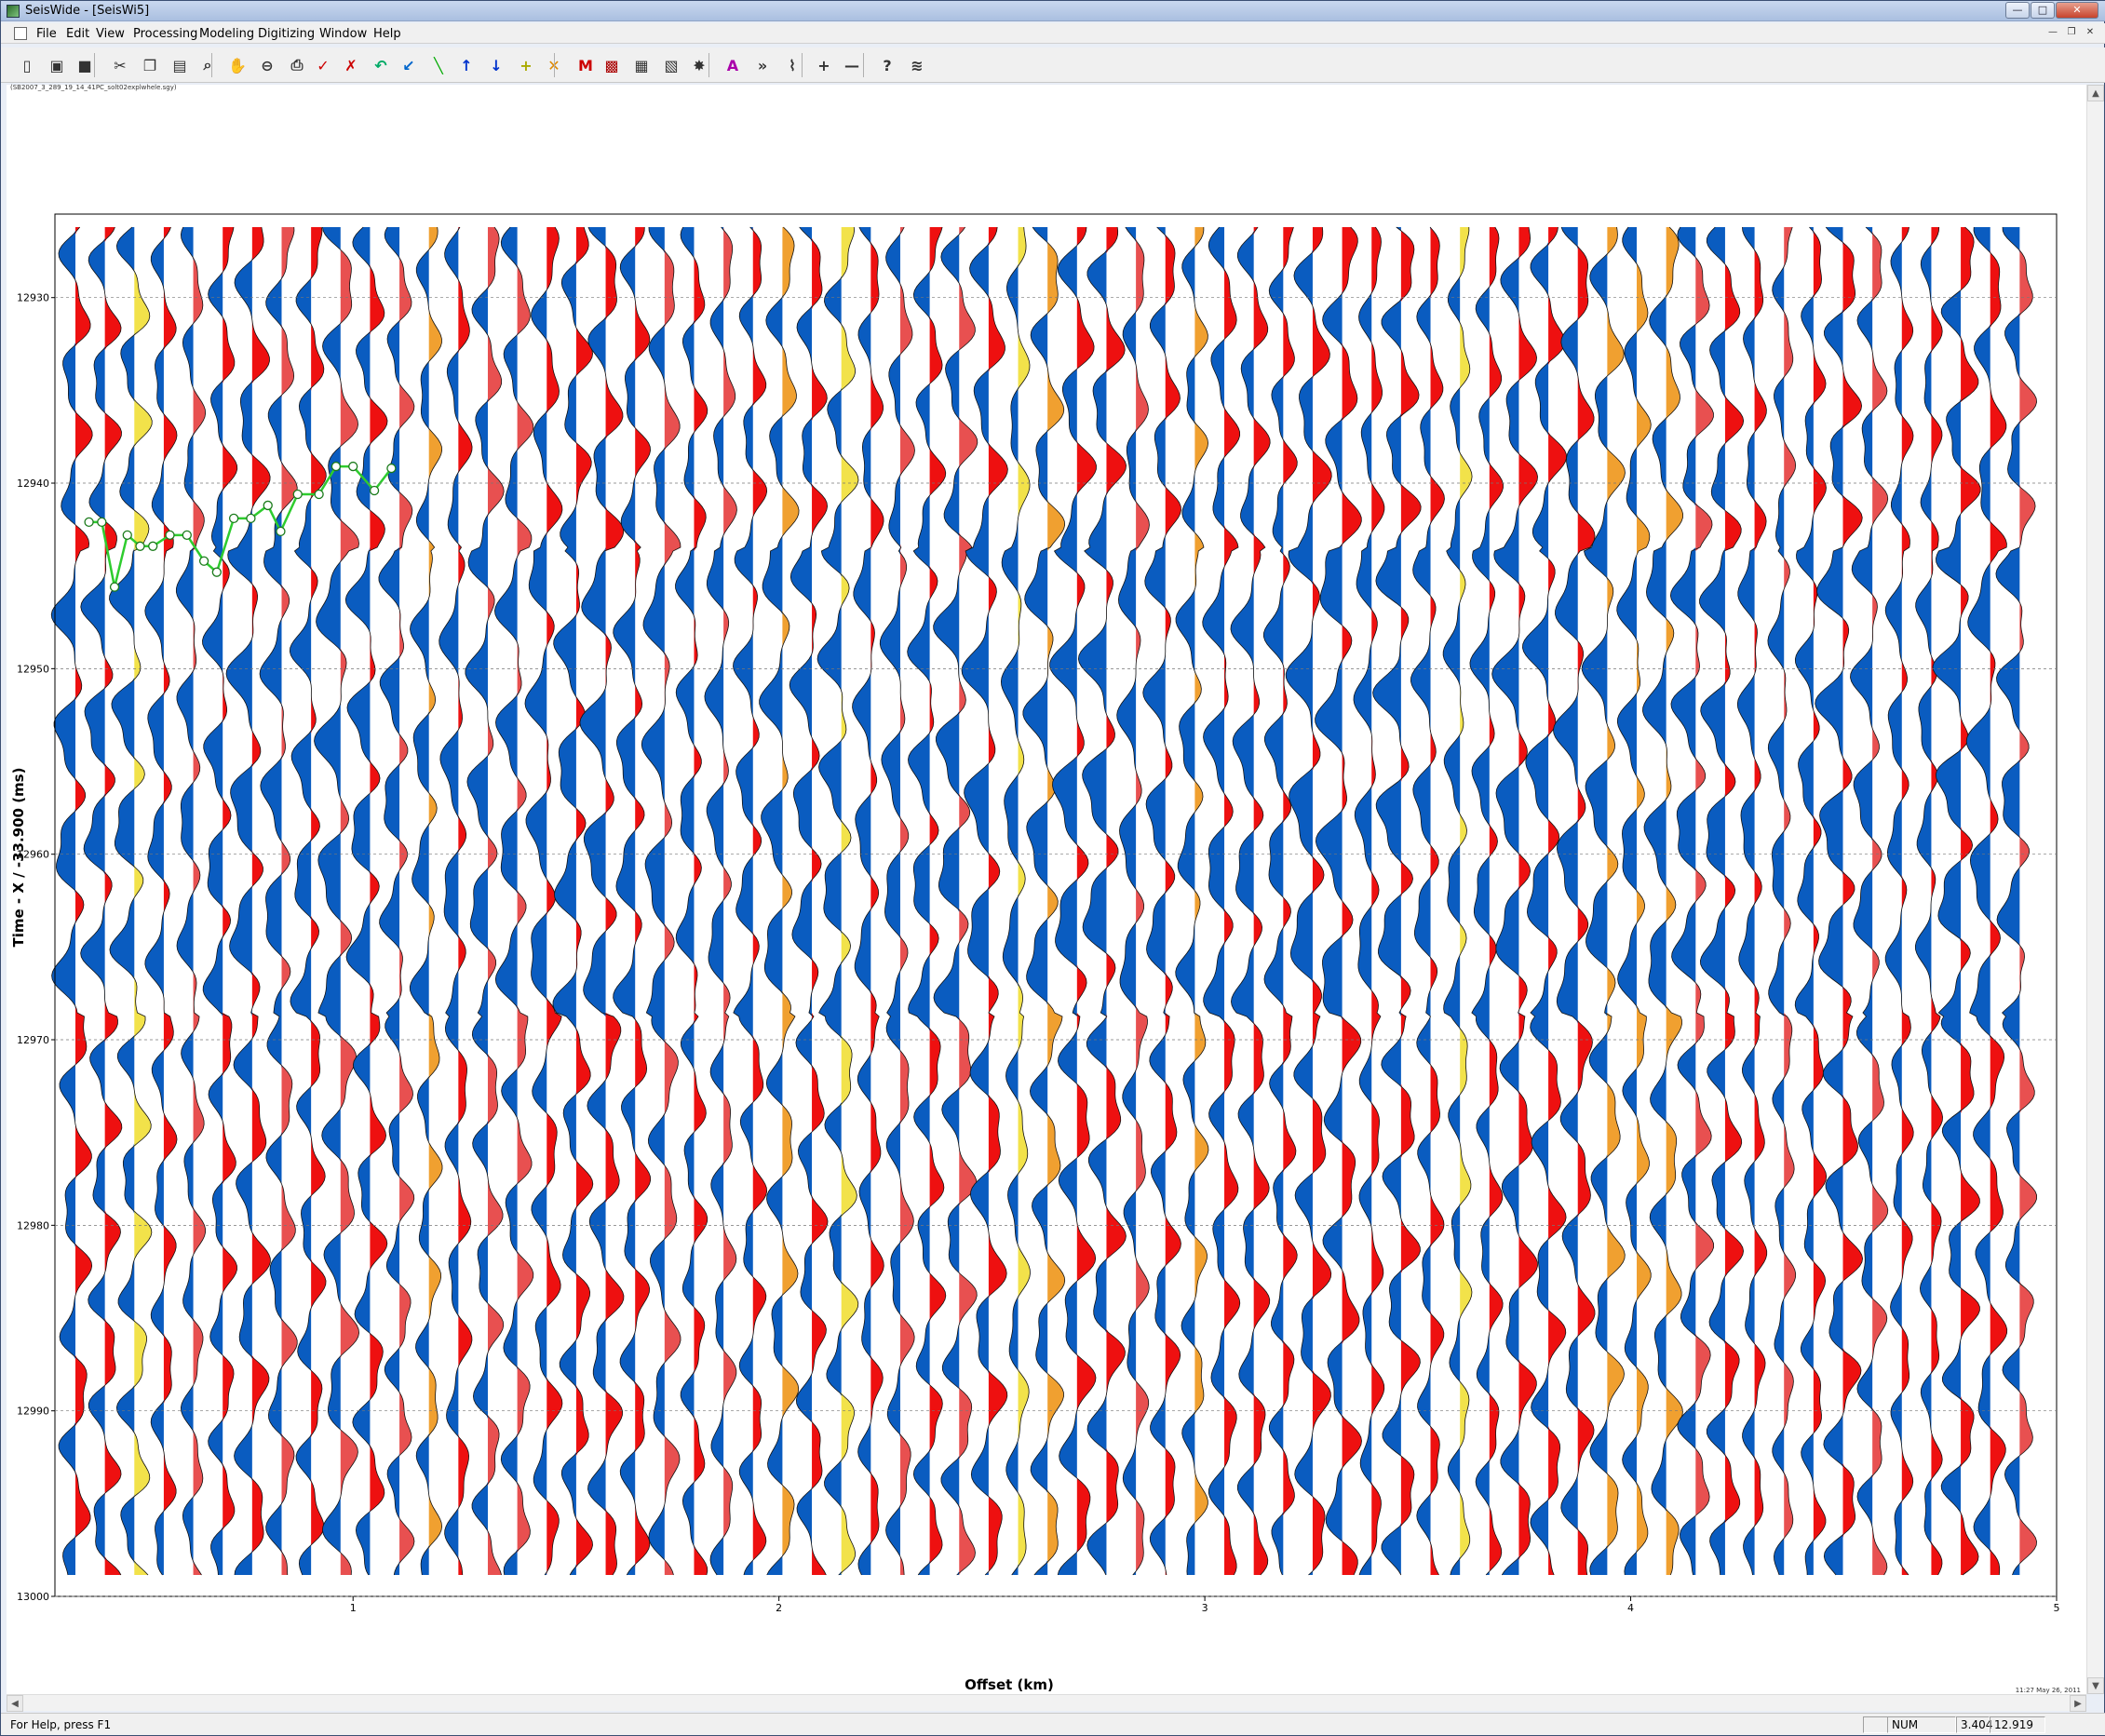  Describe the element at coordinates (165, 34) in the screenshot. I see `menu-processing: Processing` at that location.